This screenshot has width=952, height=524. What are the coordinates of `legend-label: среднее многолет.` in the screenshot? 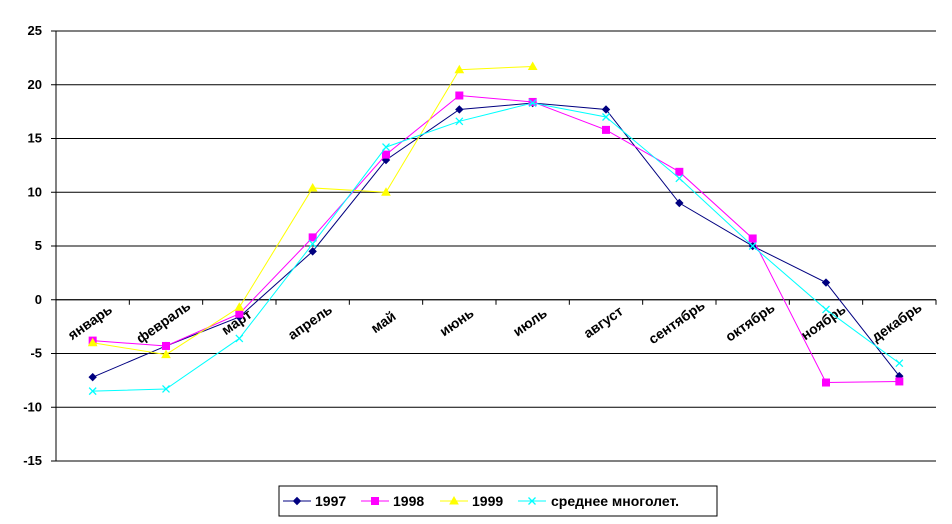 It's located at (615, 501).